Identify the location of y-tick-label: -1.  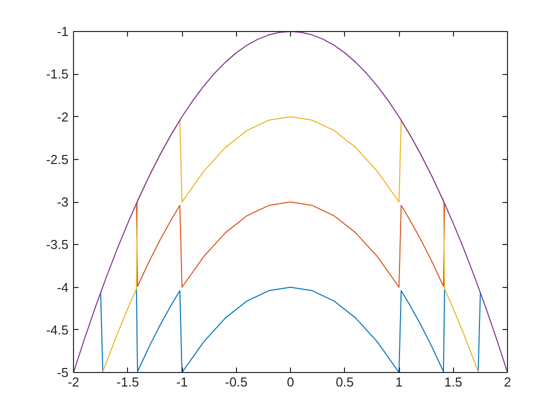
(62, 31).